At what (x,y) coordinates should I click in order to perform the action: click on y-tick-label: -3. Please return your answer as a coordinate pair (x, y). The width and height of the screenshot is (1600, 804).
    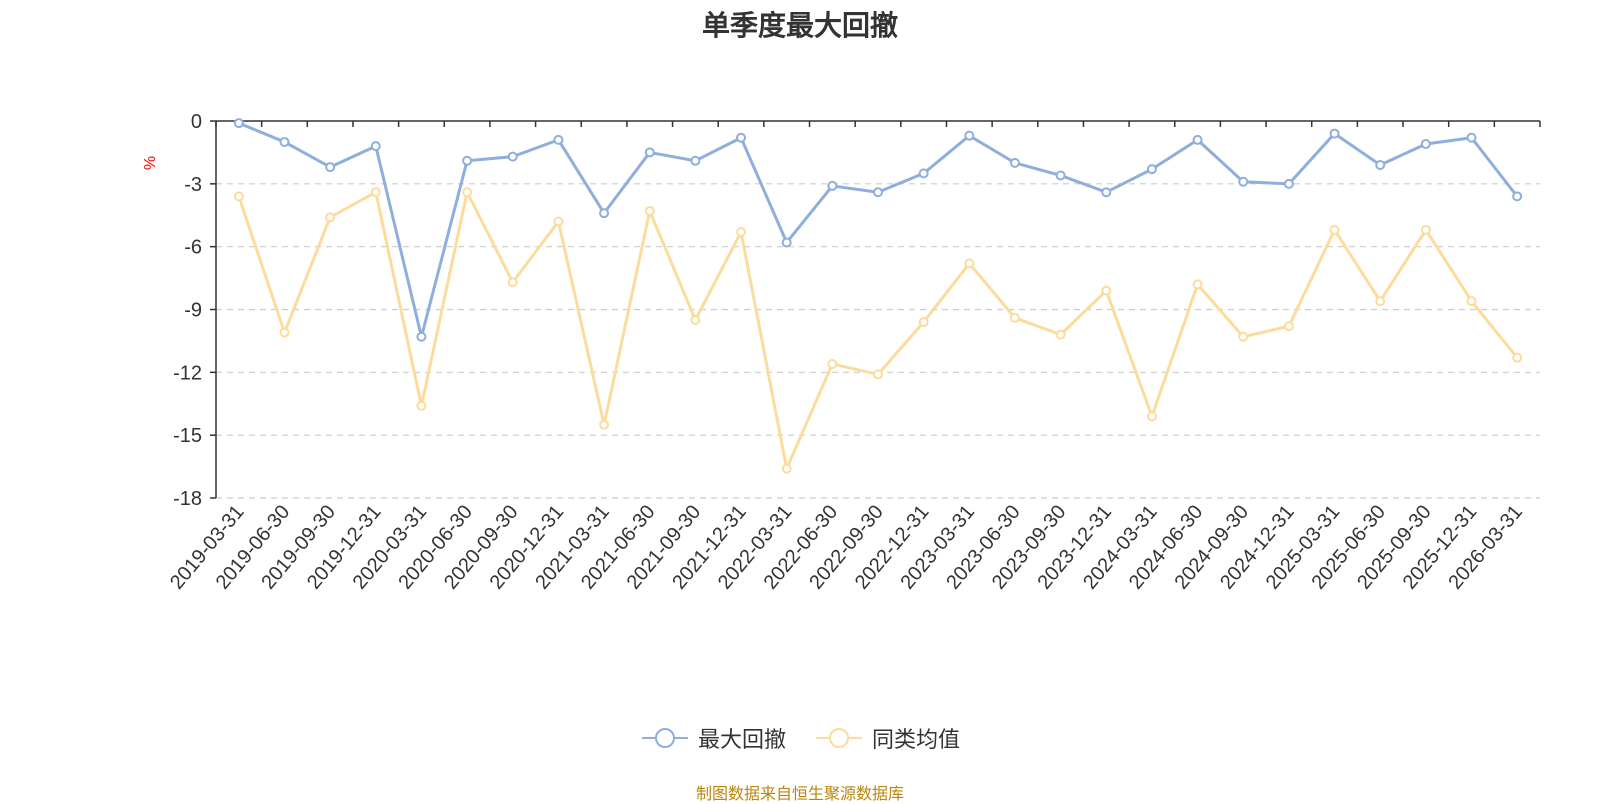
    Looking at the image, I should click on (193, 185).